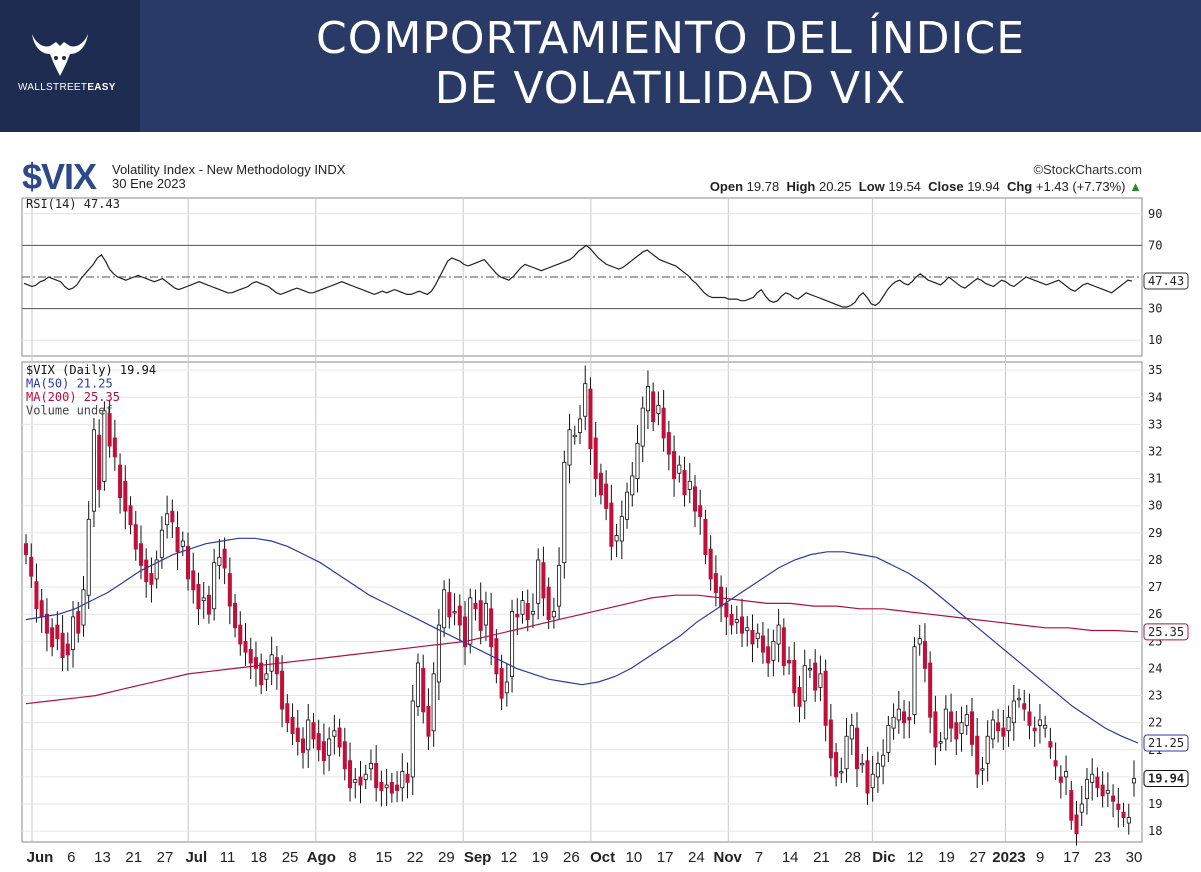 This screenshot has width=1201, height=872. Describe the element at coordinates (582, 649) in the screenshot. I see `ma200-line` at that location.